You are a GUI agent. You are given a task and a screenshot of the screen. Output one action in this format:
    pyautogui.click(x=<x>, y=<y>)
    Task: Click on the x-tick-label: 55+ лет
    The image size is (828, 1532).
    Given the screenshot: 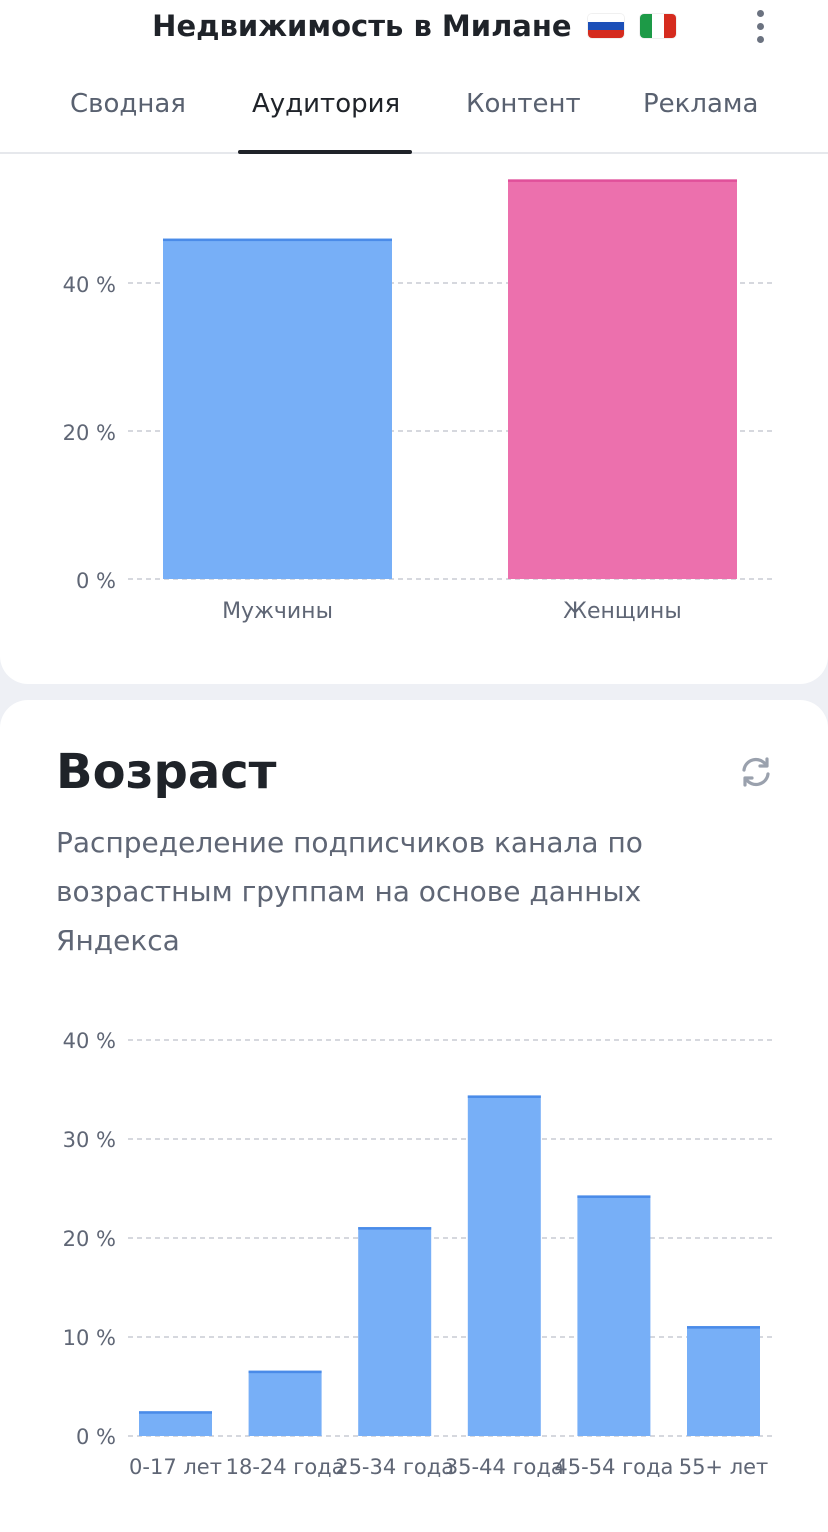 What is the action you would take?
    pyautogui.click(x=724, y=1467)
    